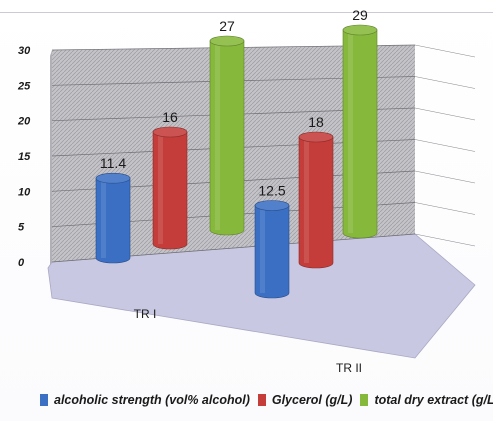  What do you see at coordinates (433, 400) in the screenshot?
I see `legend-label: total dry extract (g/L)` at bounding box center [433, 400].